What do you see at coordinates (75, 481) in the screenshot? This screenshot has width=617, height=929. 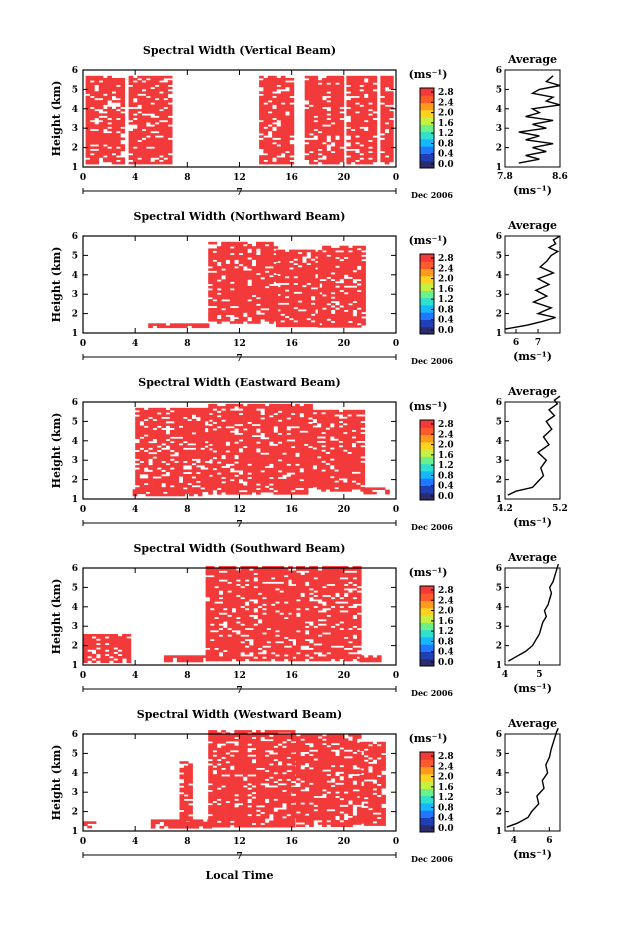 I see `y-tick-label: 2` at bounding box center [75, 481].